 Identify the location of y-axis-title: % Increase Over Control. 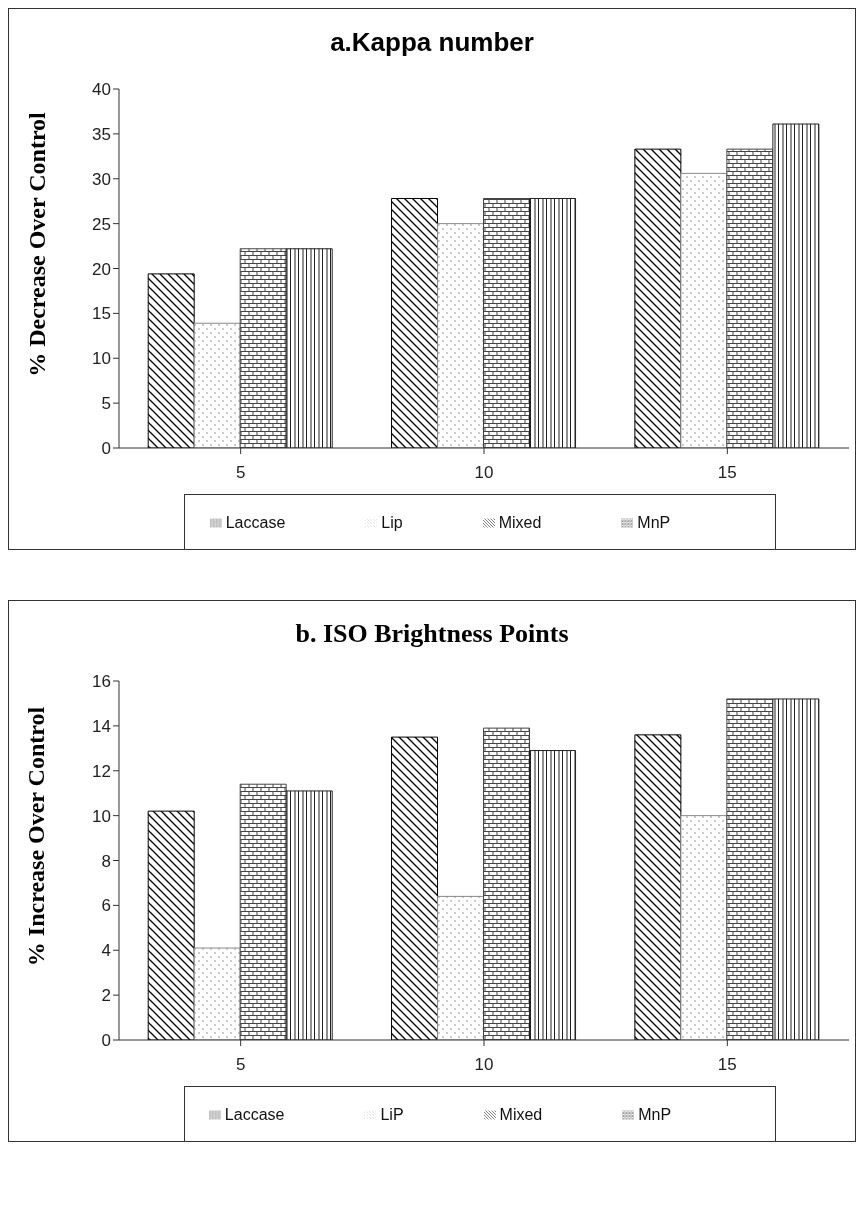
(37, 836).